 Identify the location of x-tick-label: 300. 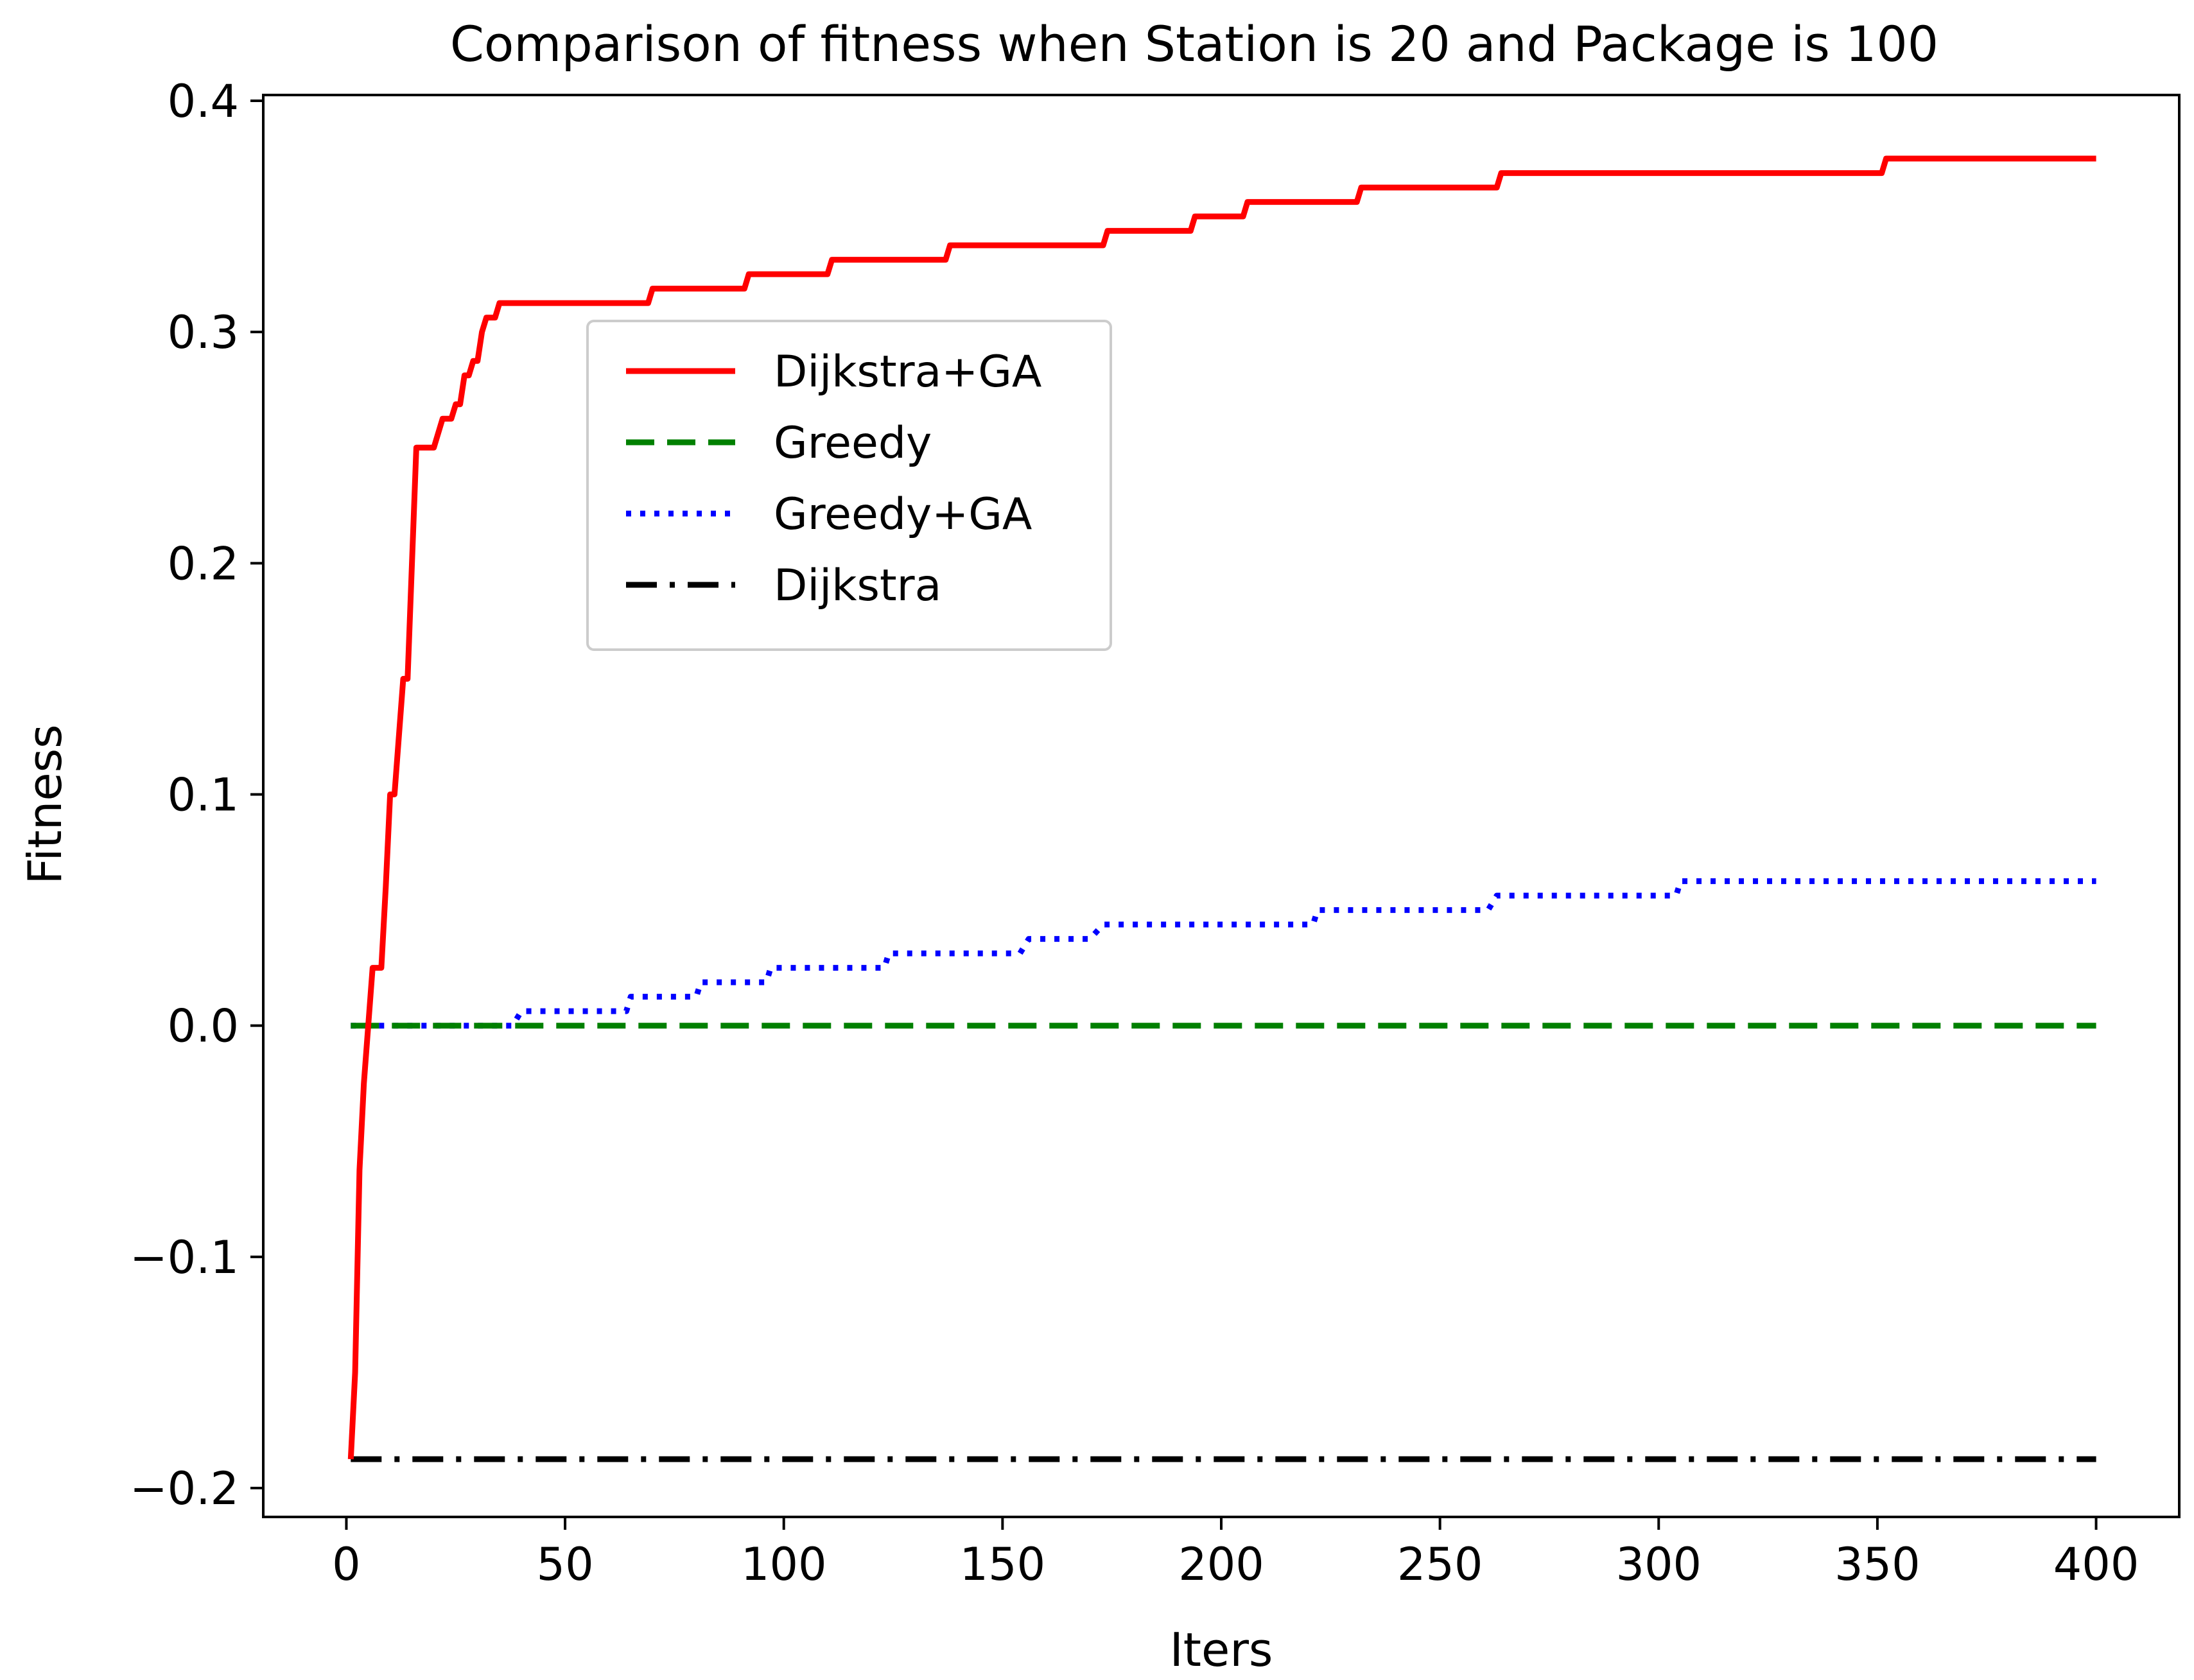
(1659, 1565).